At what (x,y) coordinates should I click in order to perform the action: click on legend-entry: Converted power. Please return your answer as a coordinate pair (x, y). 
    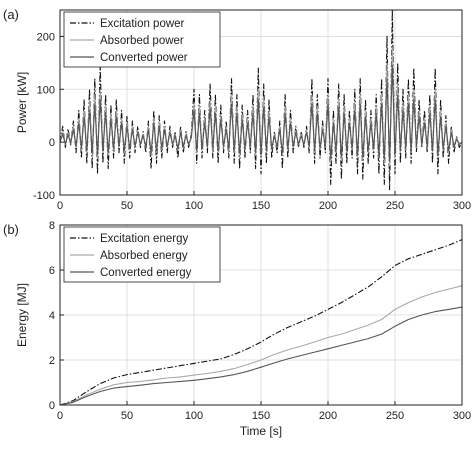
    Looking at the image, I should click on (144, 58).